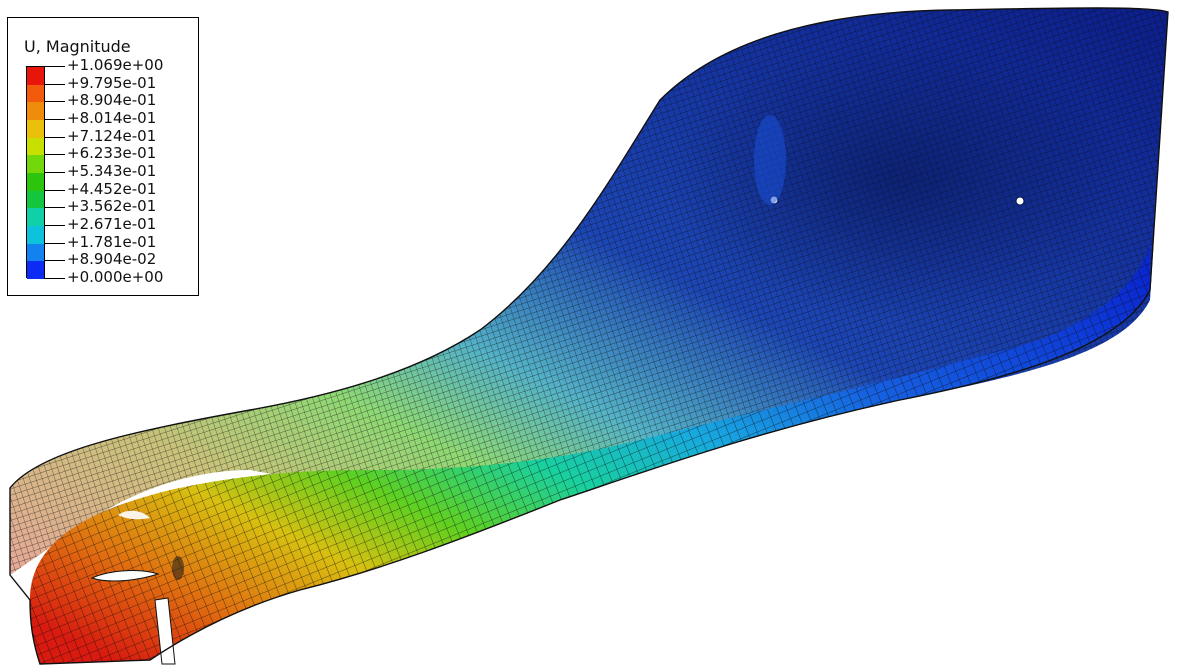 This screenshot has height=668, width=1177. What do you see at coordinates (1020, 201) in the screenshot?
I see `bolt-hole` at bounding box center [1020, 201].